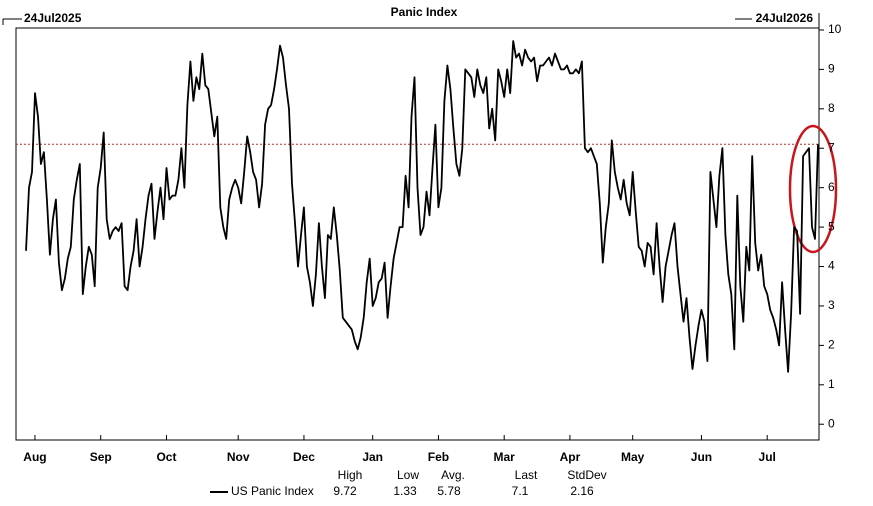 The width and height of the screenshot is (873, 506). I want to click on x-tick-label: Feb, so click(438, 457).